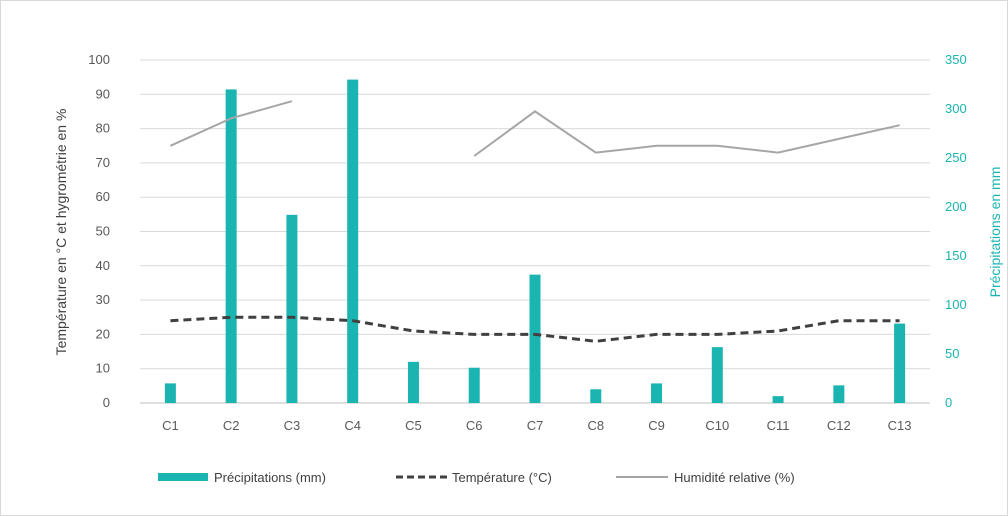  What do you see at coordinates (270, 477) in the screenshot?
I see `legend-label-precipitations: Précipitations (mm)` at bounding box center [270, 477].